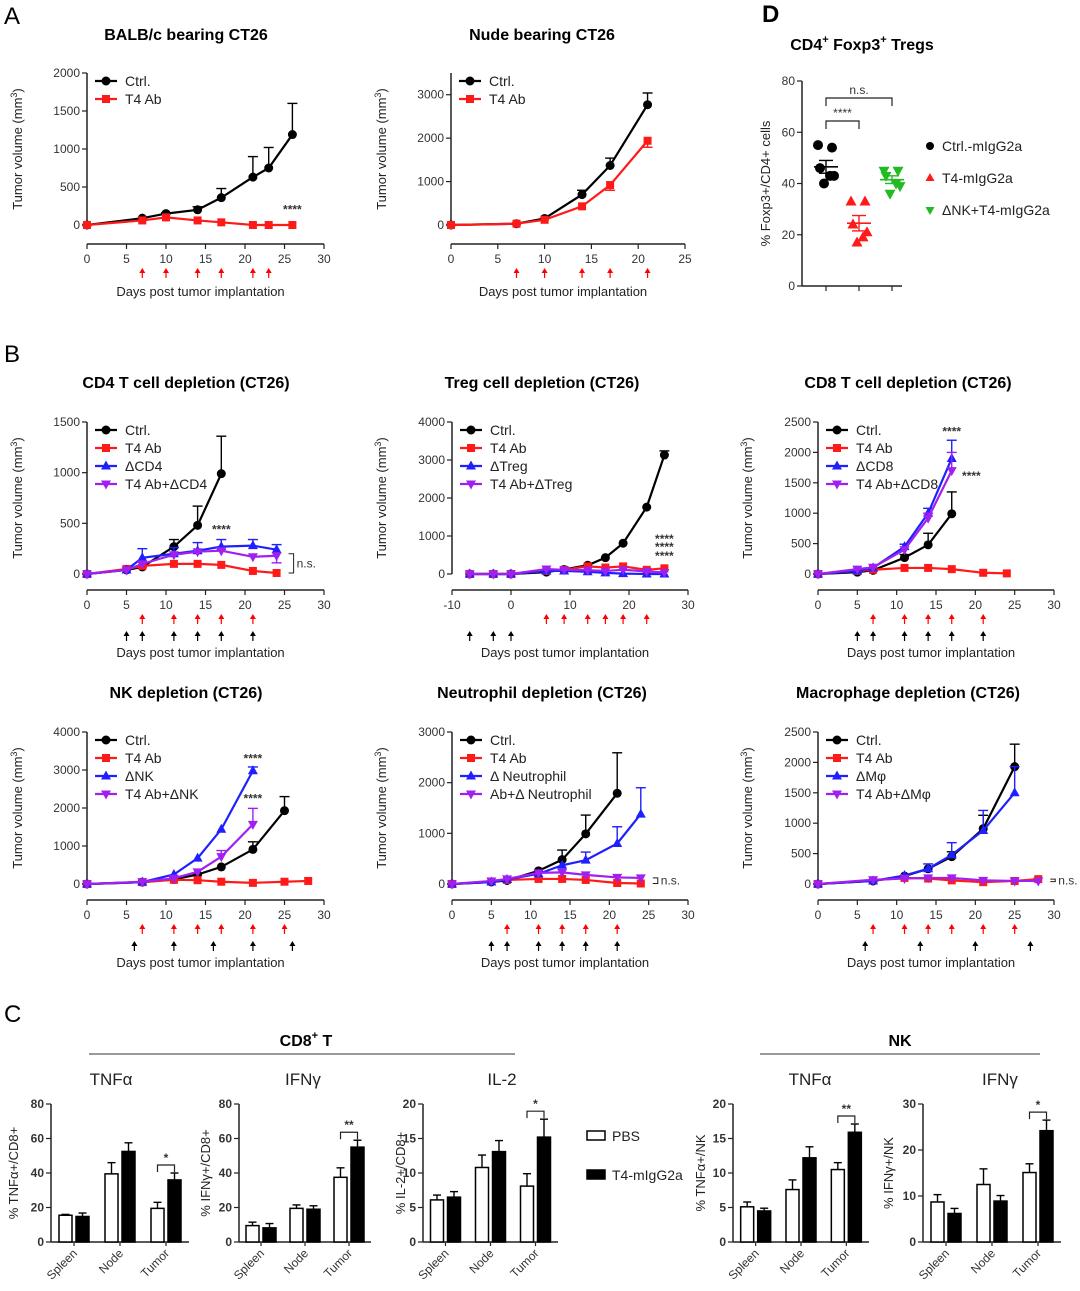  I want to click on series-t4-ab, so click(190, 221).